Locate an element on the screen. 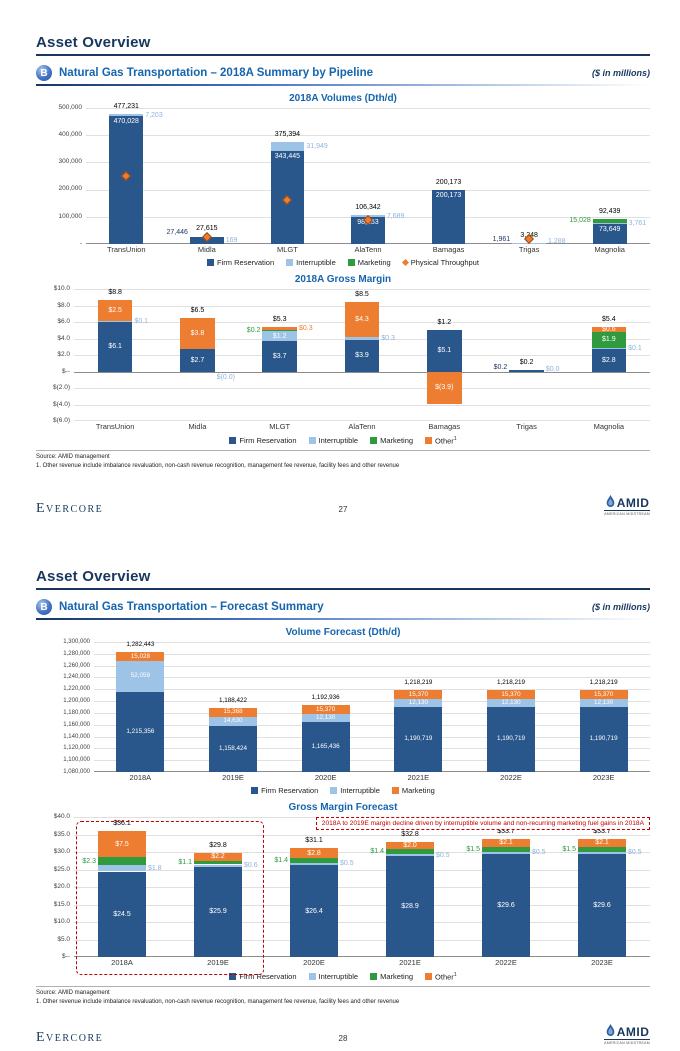 The width and height of the screenshot is (680, 1051). bar-value-label: $0.0 is located at coordinates (552, 370).